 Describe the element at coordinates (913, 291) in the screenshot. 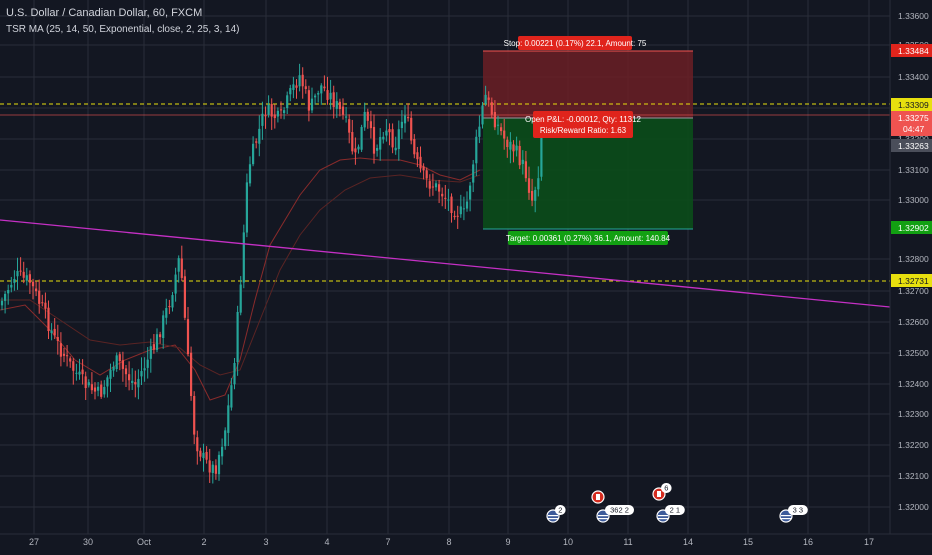

I see `price-tick-label: 1.32700` at that location.